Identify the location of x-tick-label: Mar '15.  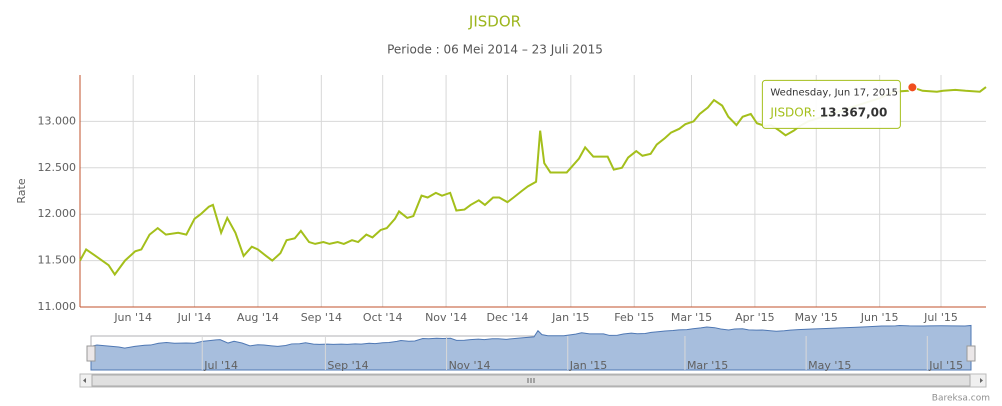
(691, 317).